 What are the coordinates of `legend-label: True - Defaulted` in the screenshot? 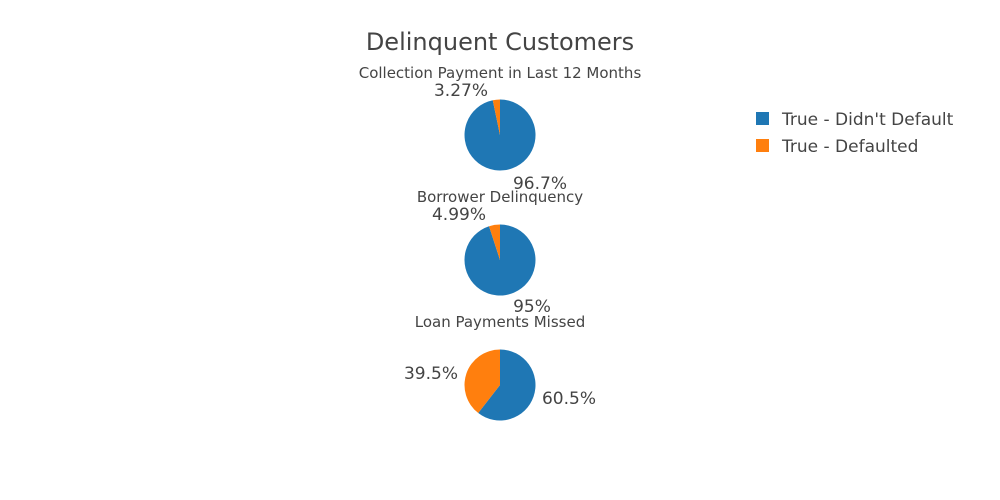 It's located at (849, 147).